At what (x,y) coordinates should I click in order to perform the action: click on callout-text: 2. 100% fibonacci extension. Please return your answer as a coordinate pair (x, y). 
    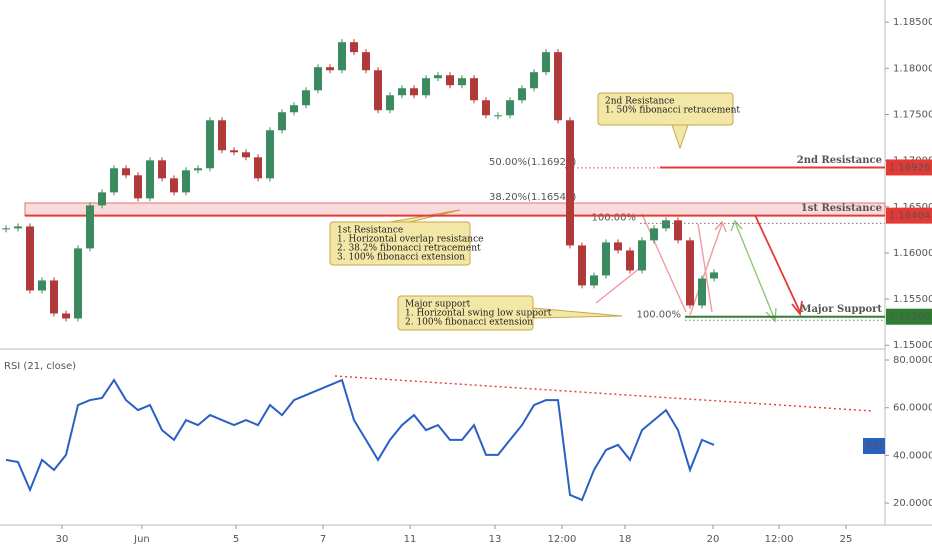
    Looking at the image, I should click on (469, 323).